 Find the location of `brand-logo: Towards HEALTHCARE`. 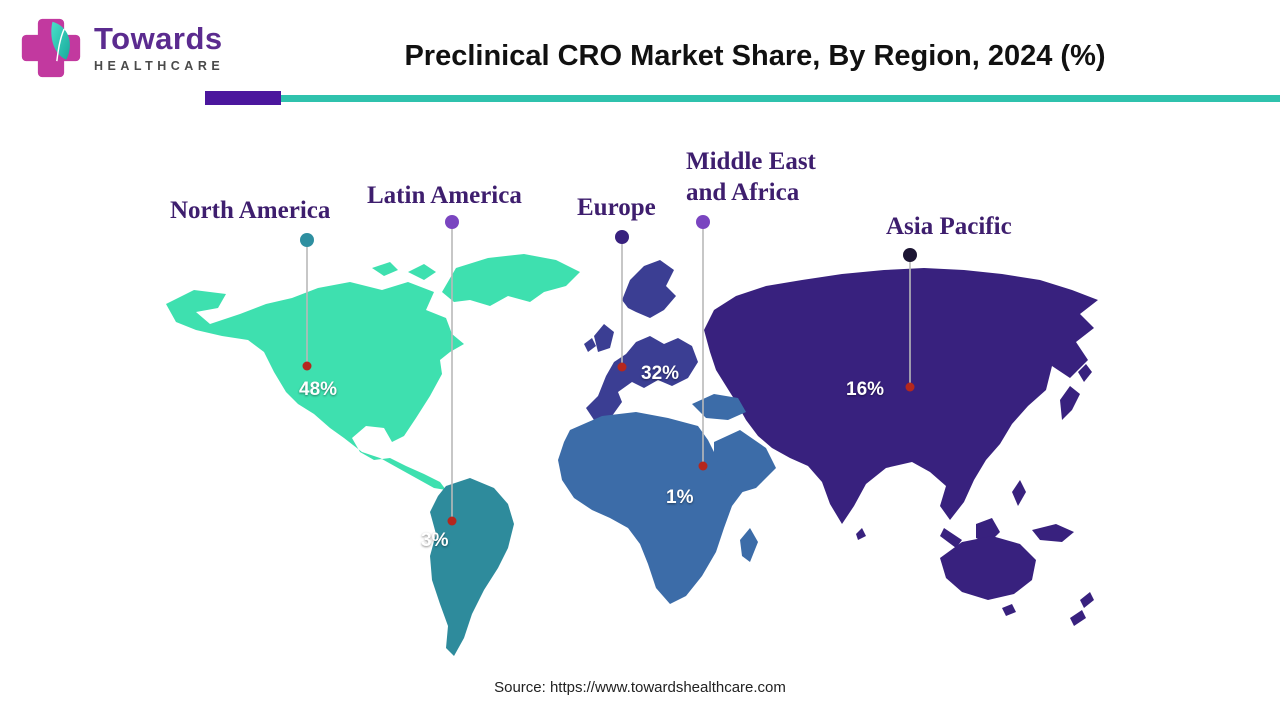

brand-logo: Towards HEALTHCARE is located at coordinates (120, 48).